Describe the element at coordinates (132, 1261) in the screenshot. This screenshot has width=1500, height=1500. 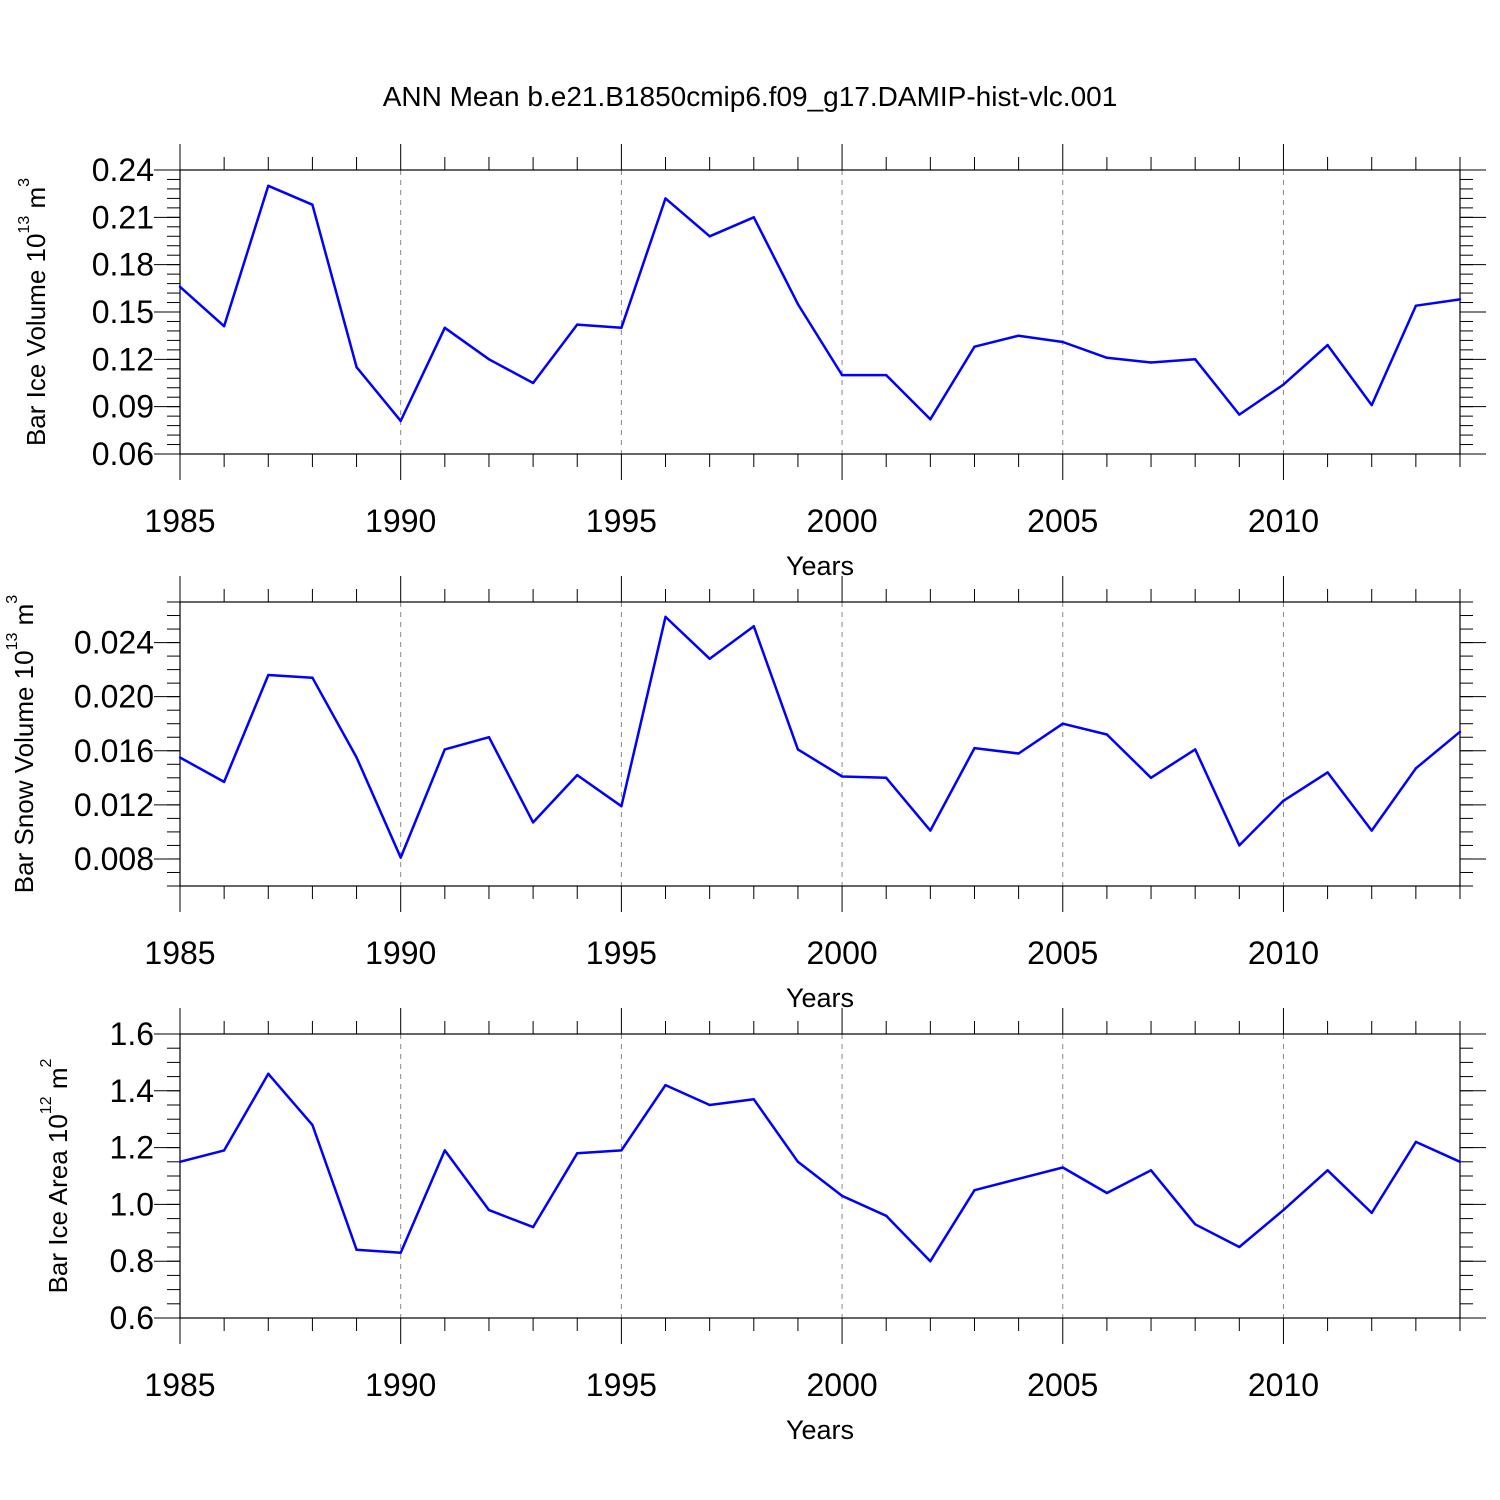
I see `ice-area-y-tick-label: 0.8` at that location.